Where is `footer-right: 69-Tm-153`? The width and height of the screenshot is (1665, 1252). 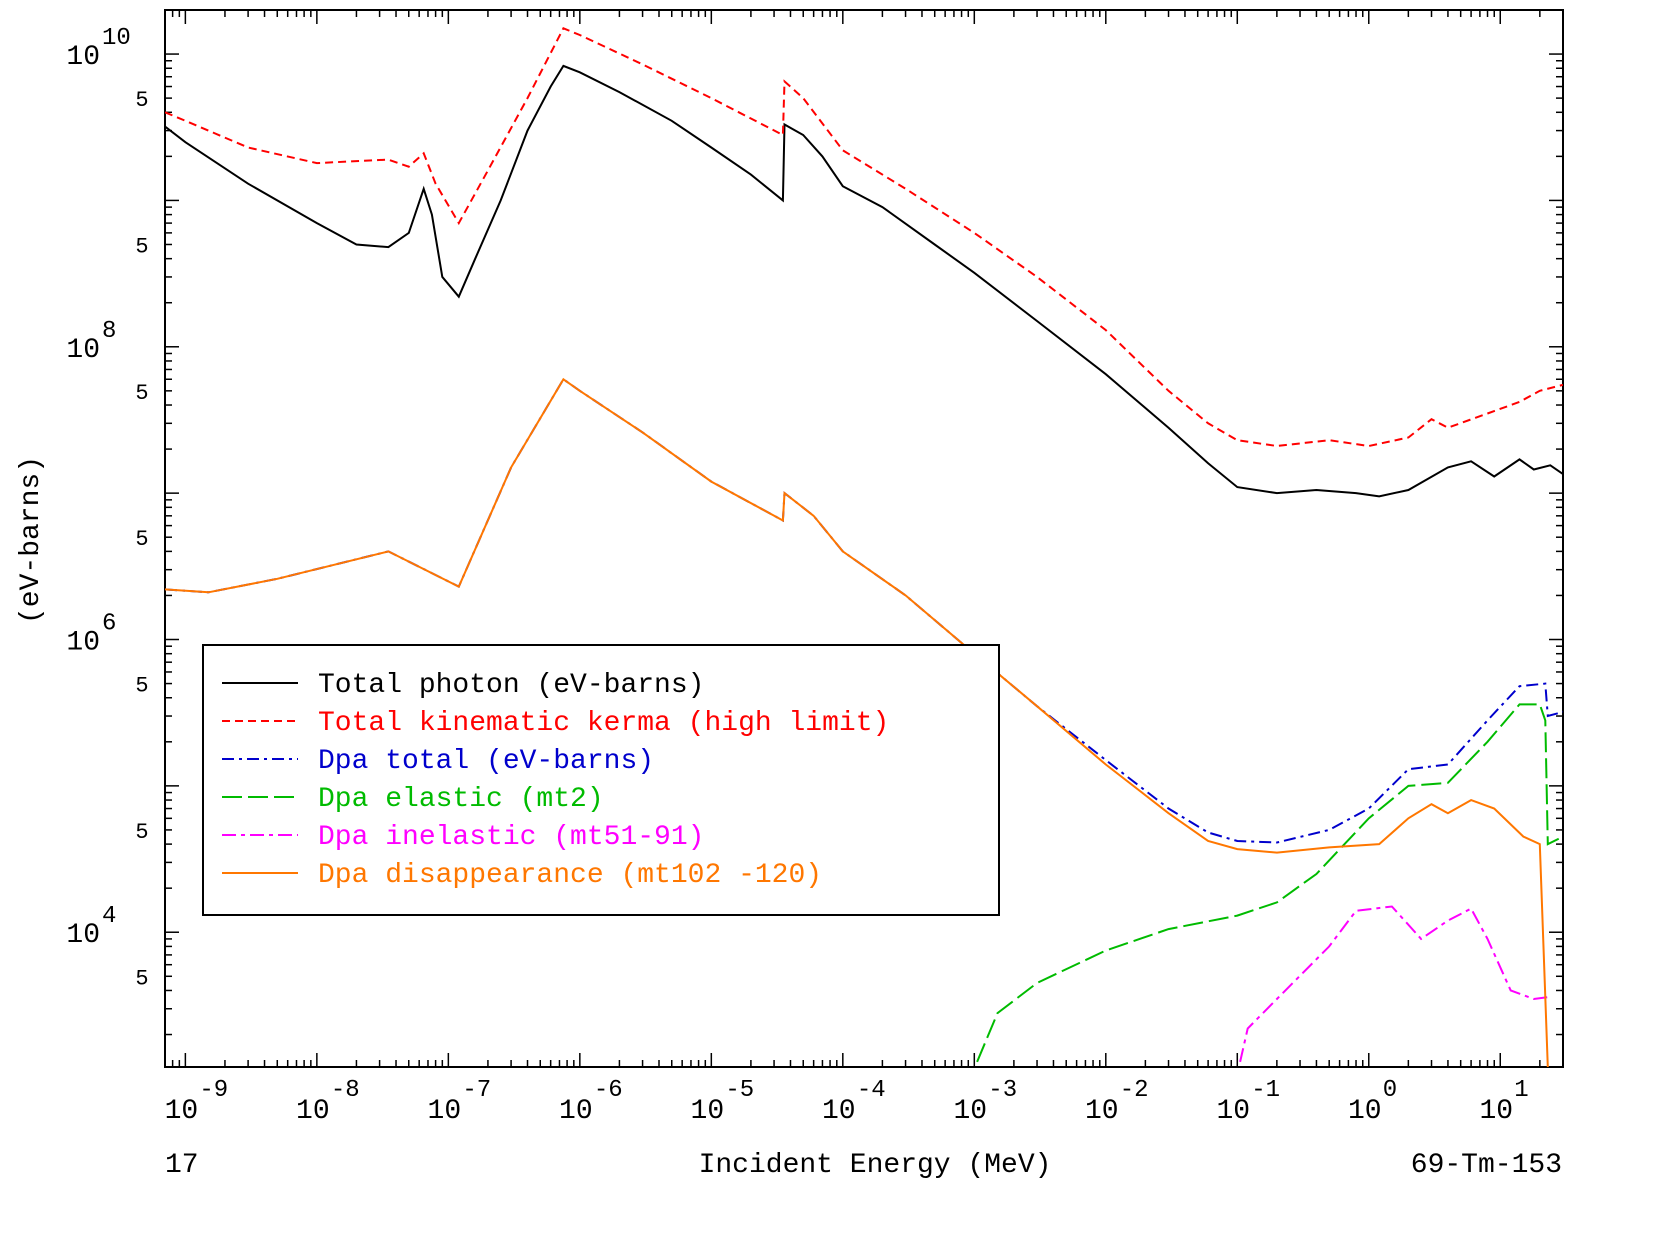 footer-right: 69-Tm-153 is located at coordinates (1486, 1165).